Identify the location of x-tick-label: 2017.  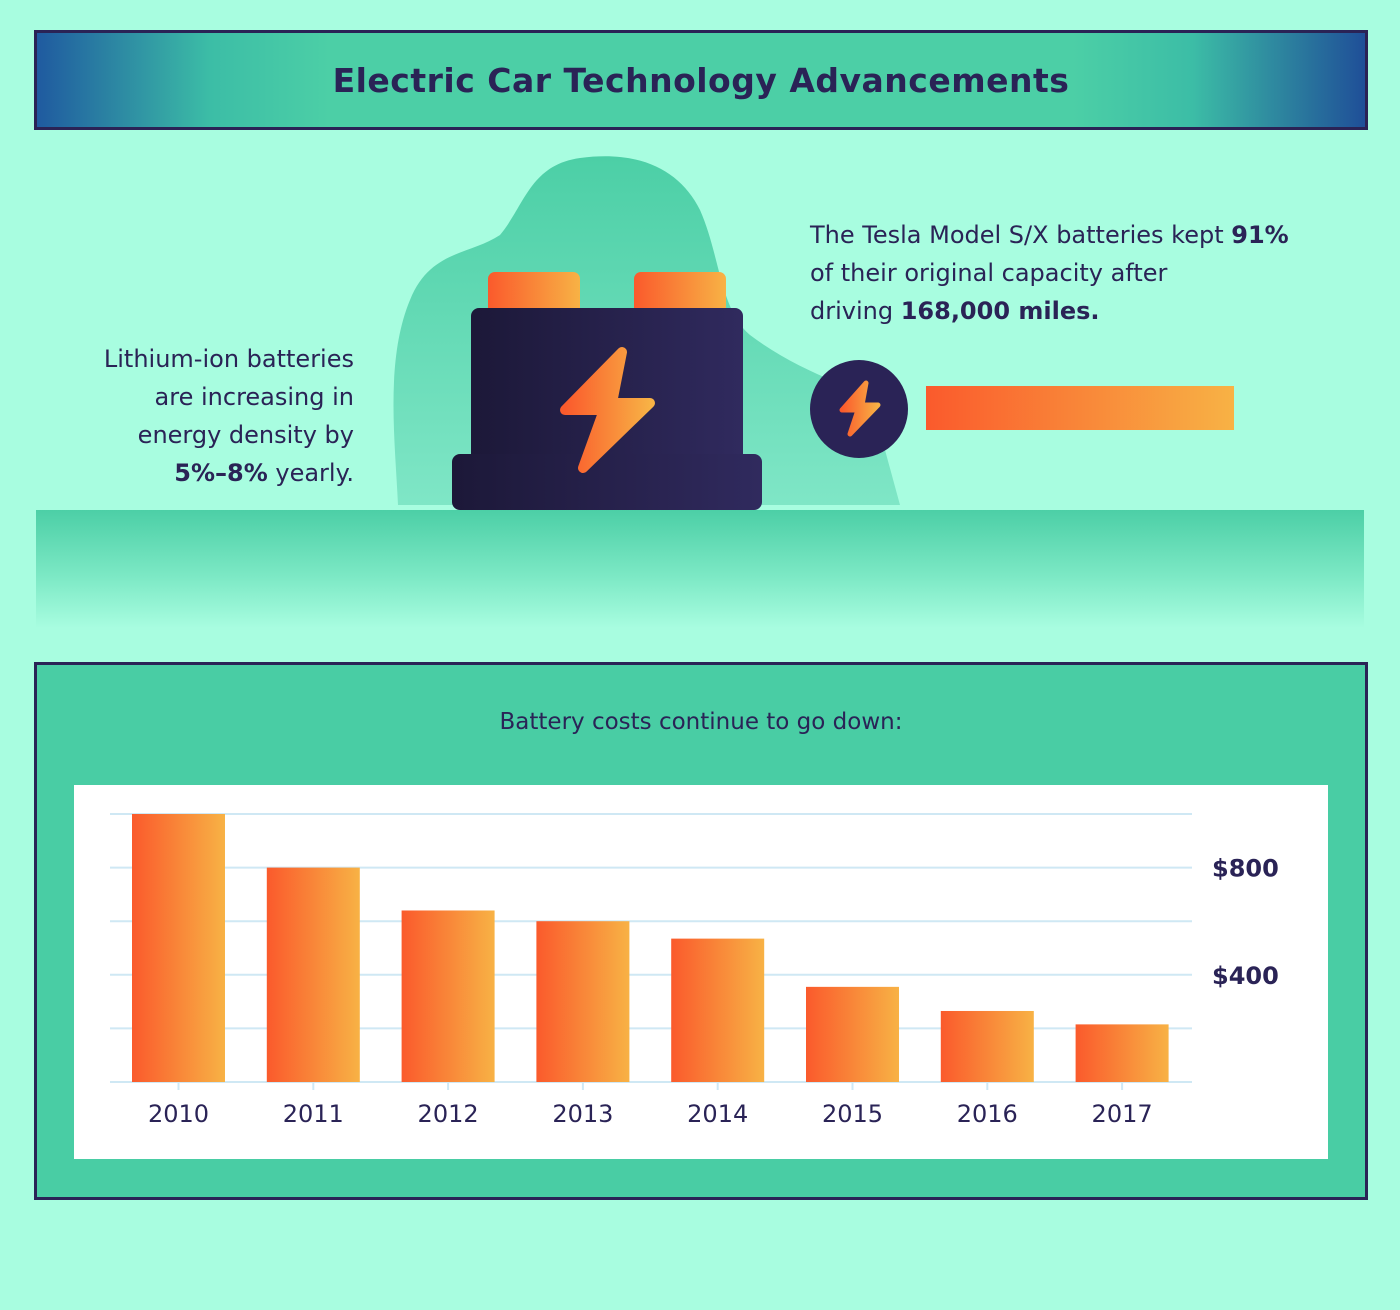
(1122, 1114).